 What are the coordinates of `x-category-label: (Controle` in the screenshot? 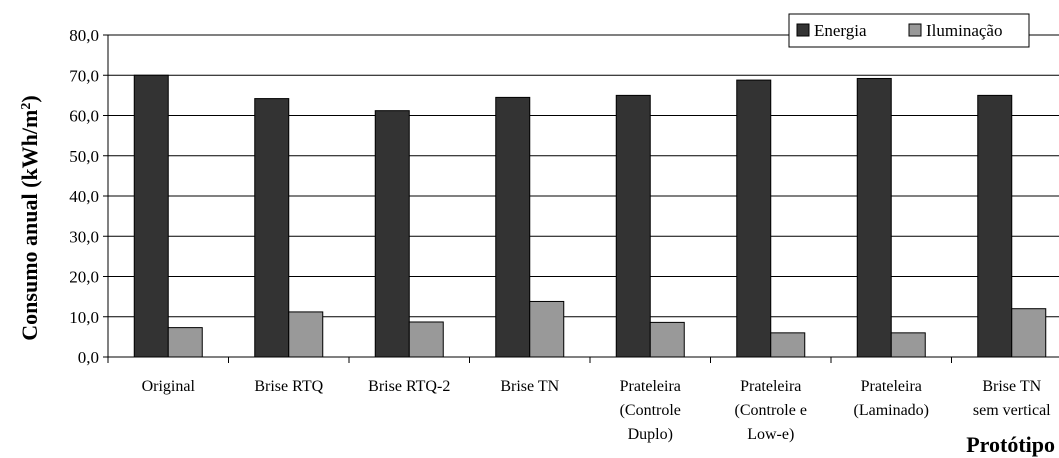 It's located at (650, 410).